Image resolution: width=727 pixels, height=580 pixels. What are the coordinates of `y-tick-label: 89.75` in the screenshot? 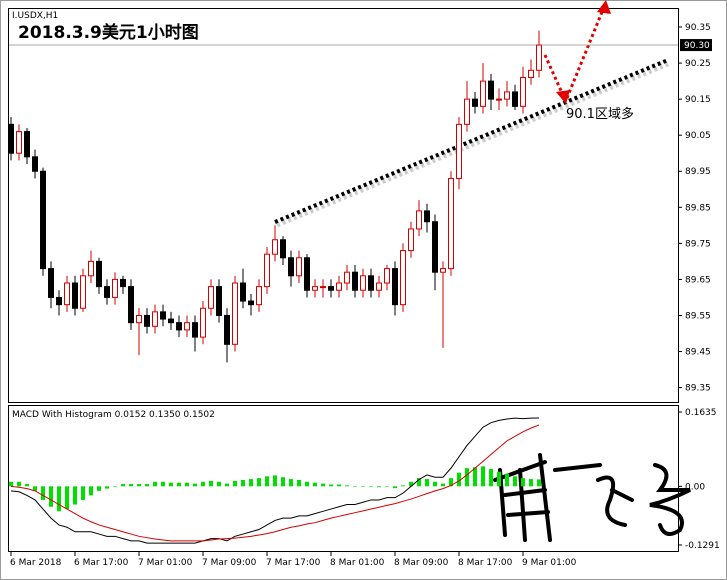 It's located at (698, 244).